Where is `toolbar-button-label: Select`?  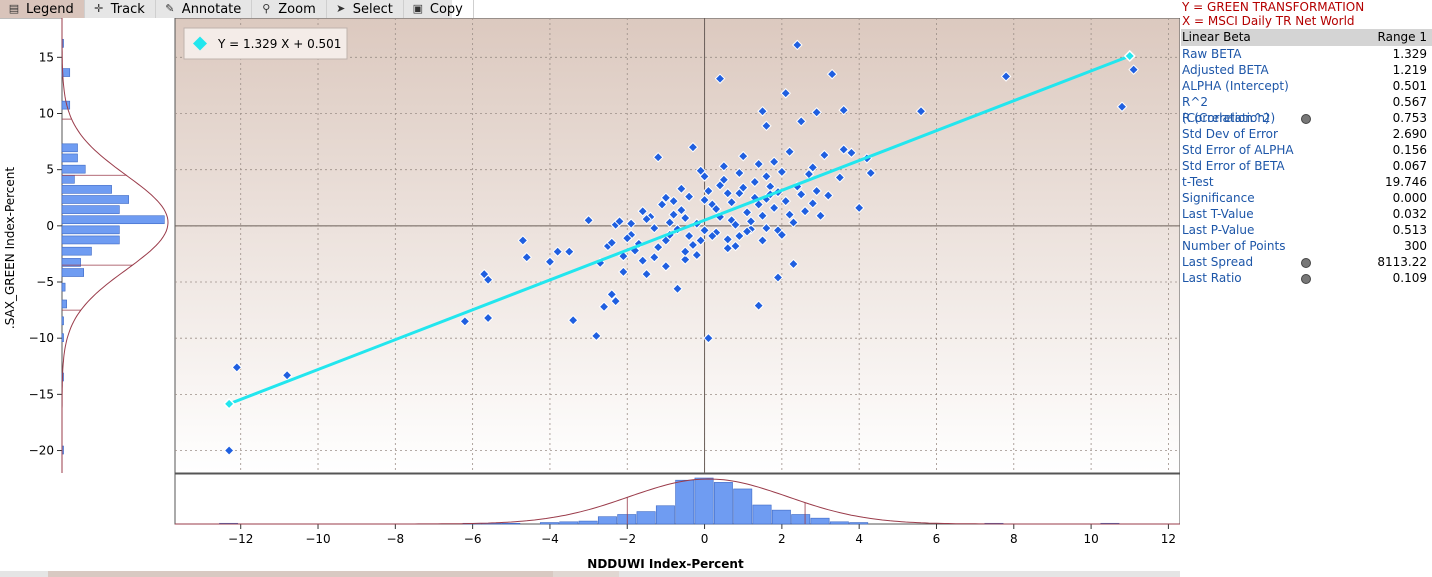
toolbar-button-label: Select is located at coordinates (372, 9).